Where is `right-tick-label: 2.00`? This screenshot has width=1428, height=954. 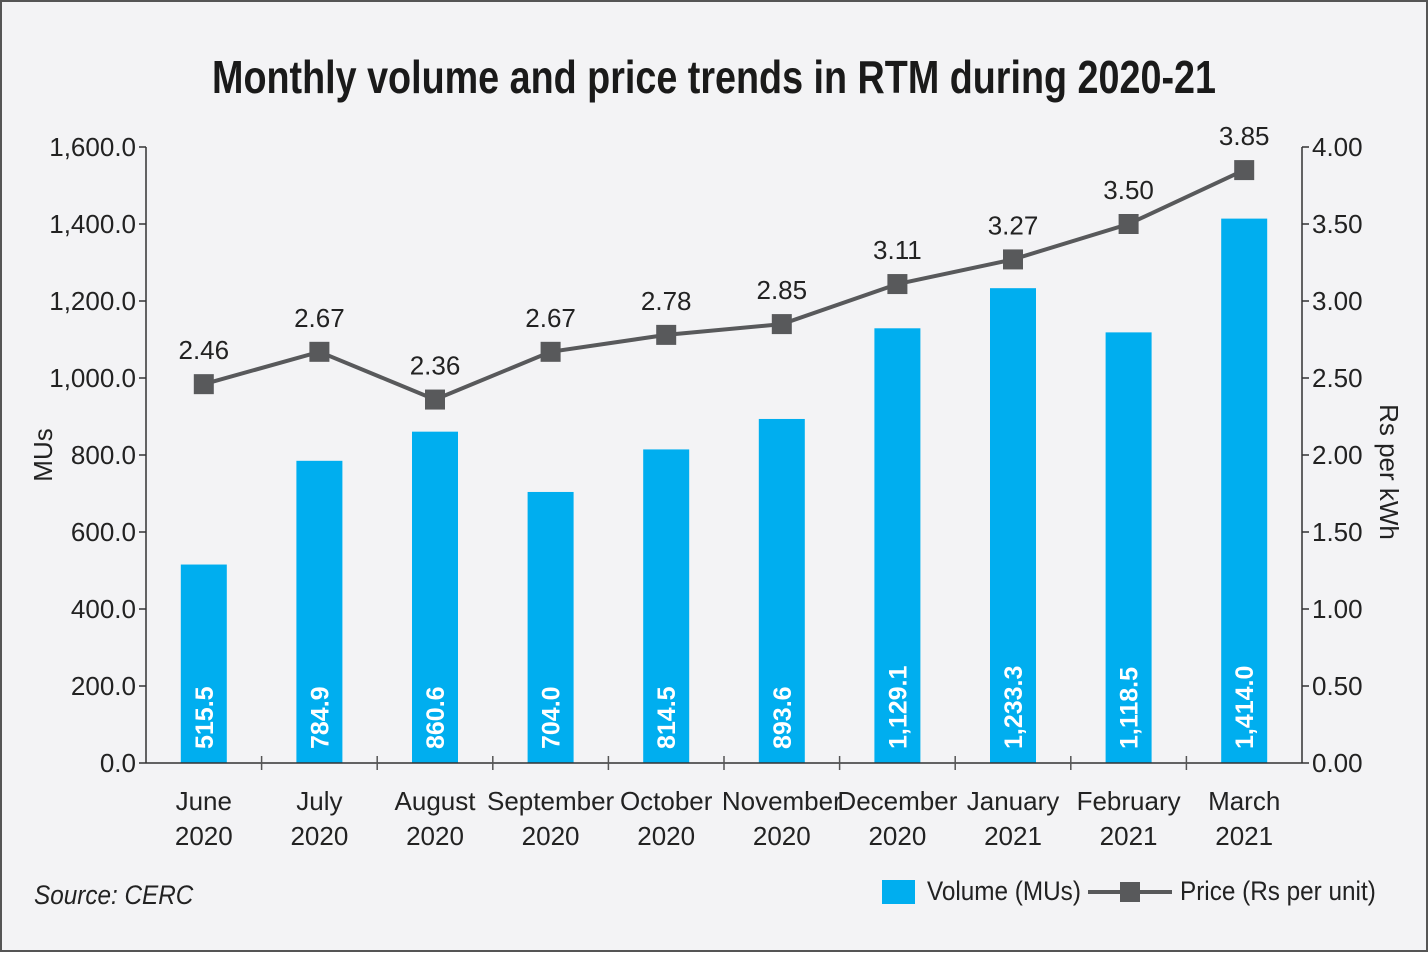 right-tick-label: 2.00 is located at coordinates (1337, 455).